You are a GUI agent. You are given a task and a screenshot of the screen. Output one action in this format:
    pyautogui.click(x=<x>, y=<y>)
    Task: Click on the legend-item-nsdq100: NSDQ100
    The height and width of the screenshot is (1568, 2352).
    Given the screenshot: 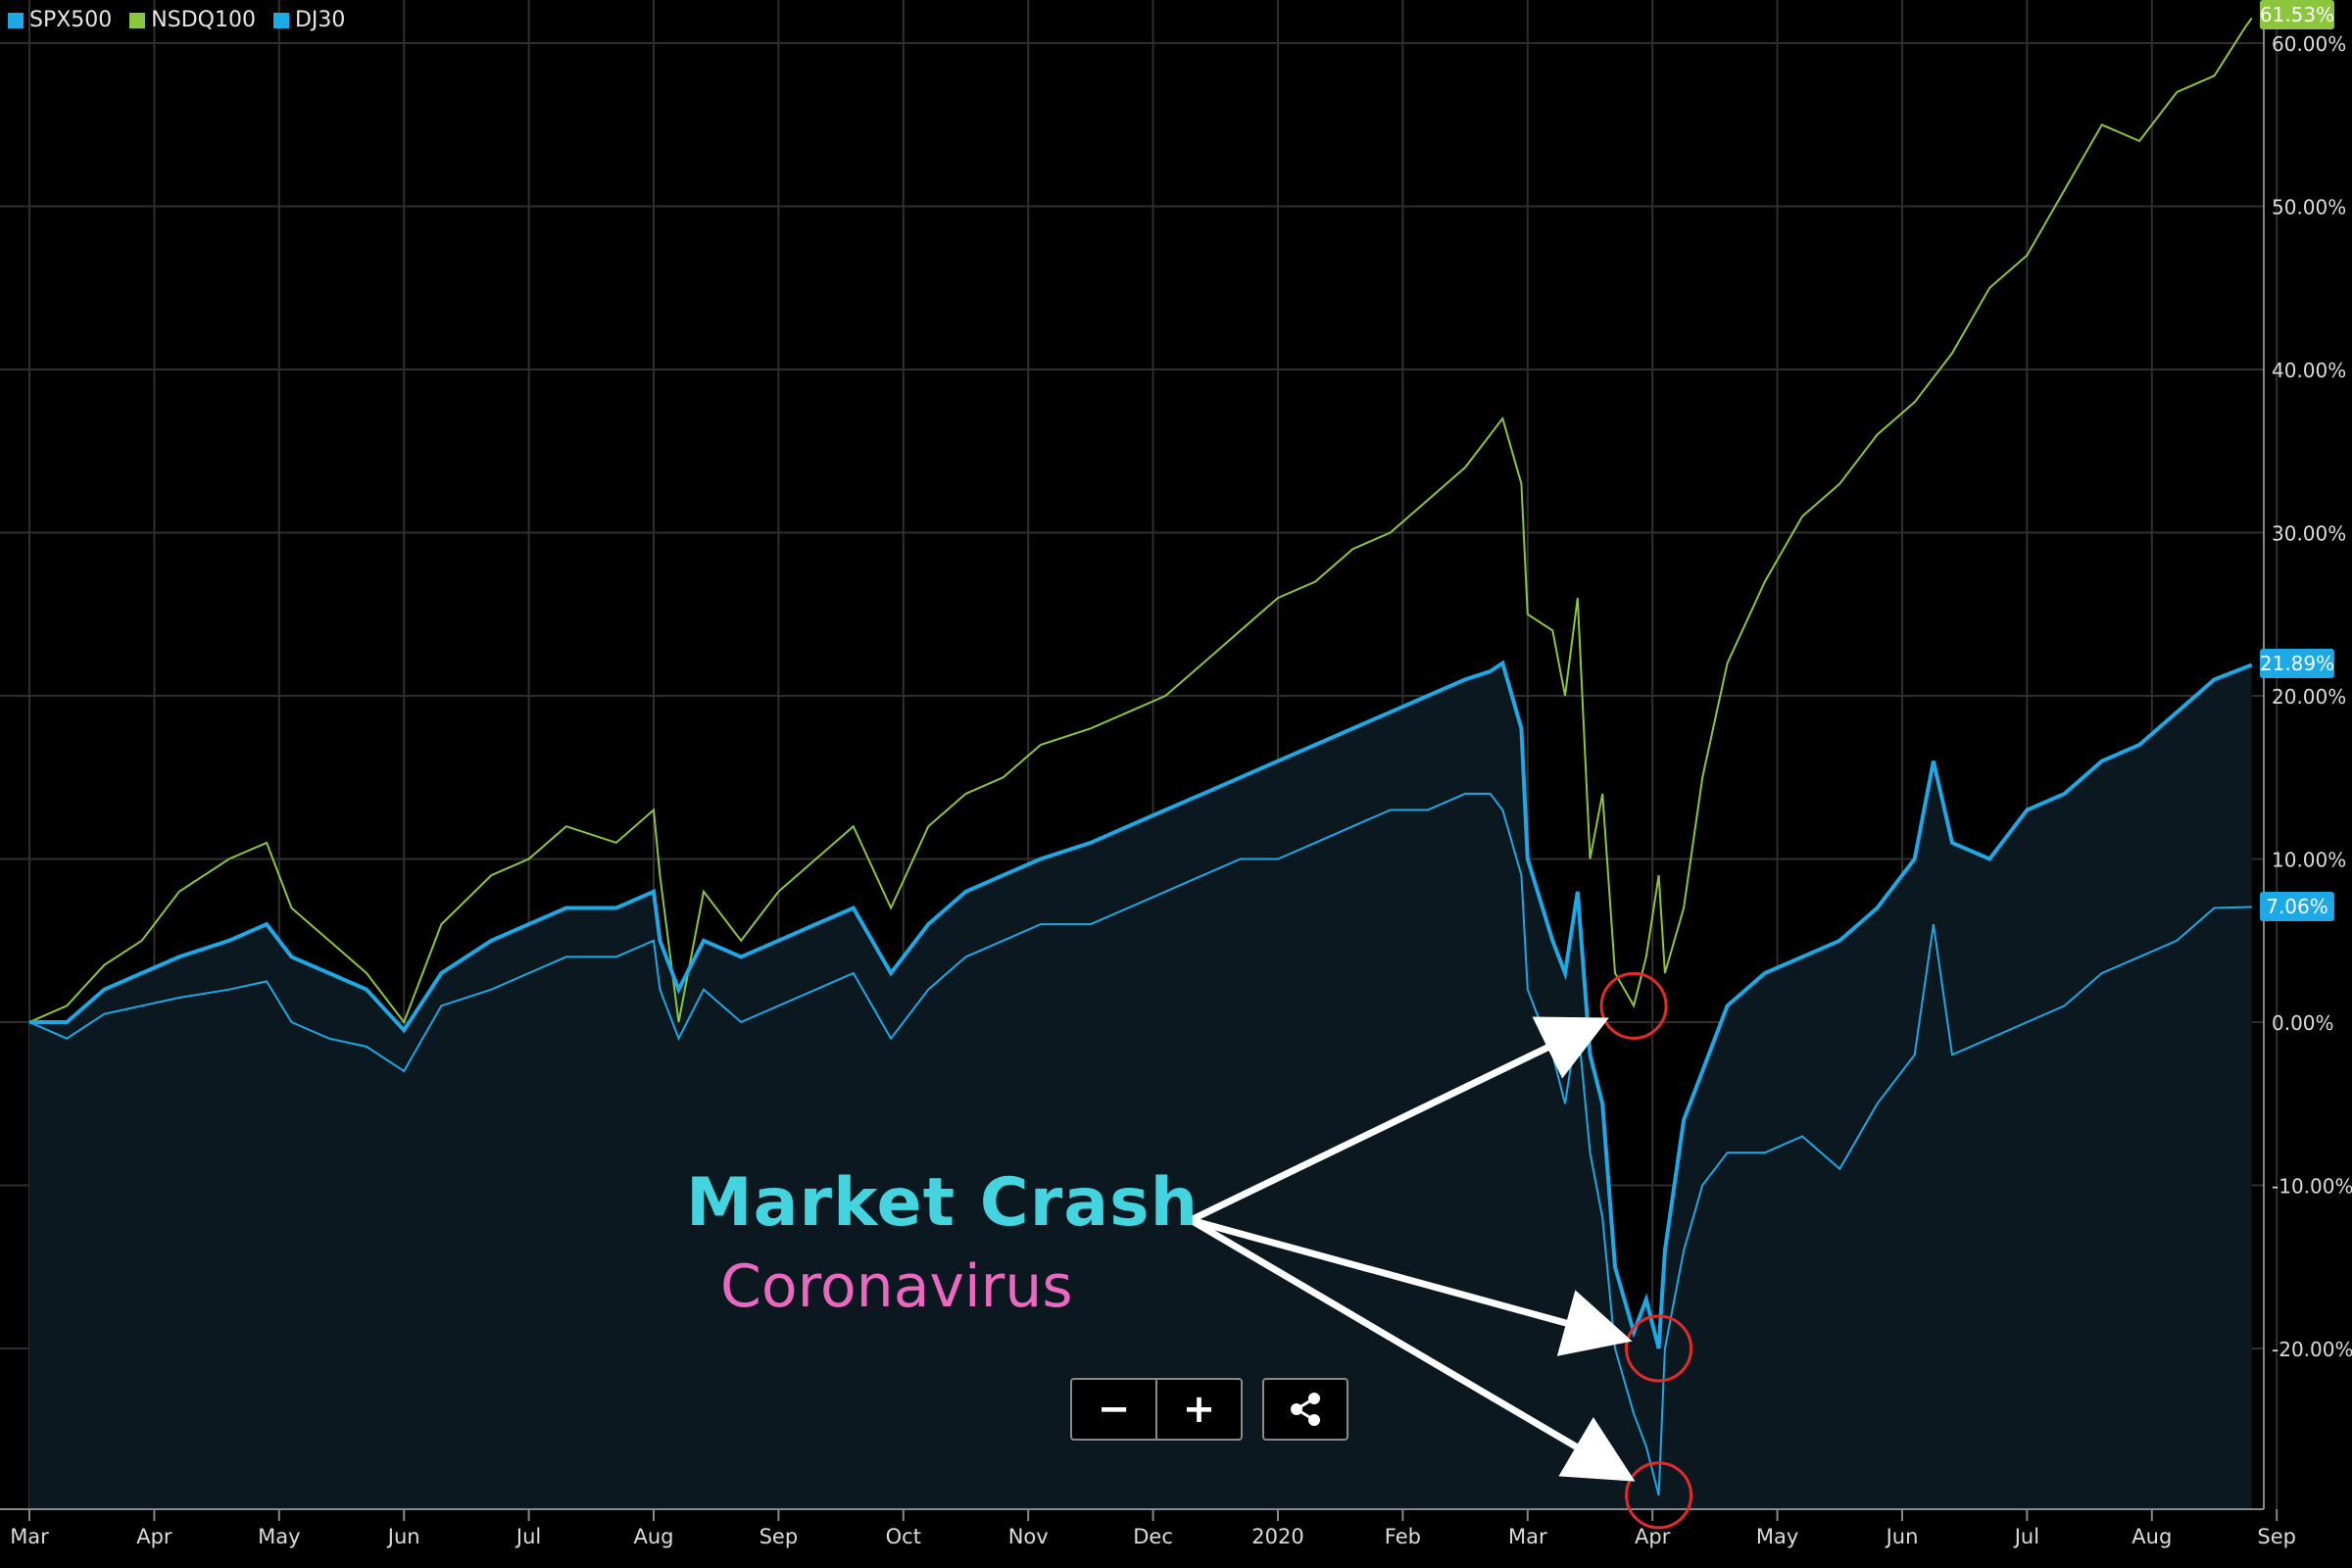 What is the action you would take?
    pyautogui.click(x=192, y=20)
    